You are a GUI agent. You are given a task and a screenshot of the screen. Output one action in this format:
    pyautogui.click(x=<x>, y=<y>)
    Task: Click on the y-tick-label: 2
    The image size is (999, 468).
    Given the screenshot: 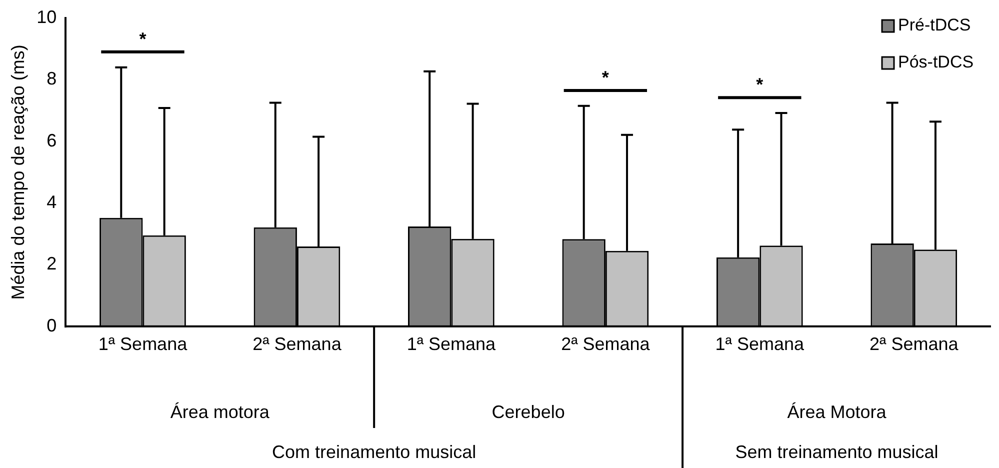 What is the action you would take?
    pyautogui.click(x=51, y=264)
    